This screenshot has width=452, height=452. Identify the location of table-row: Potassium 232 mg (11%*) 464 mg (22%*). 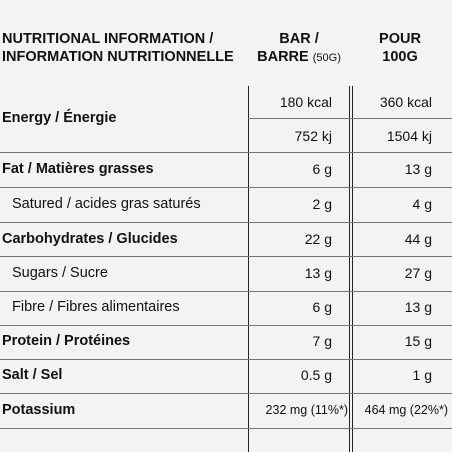
(226, 410).